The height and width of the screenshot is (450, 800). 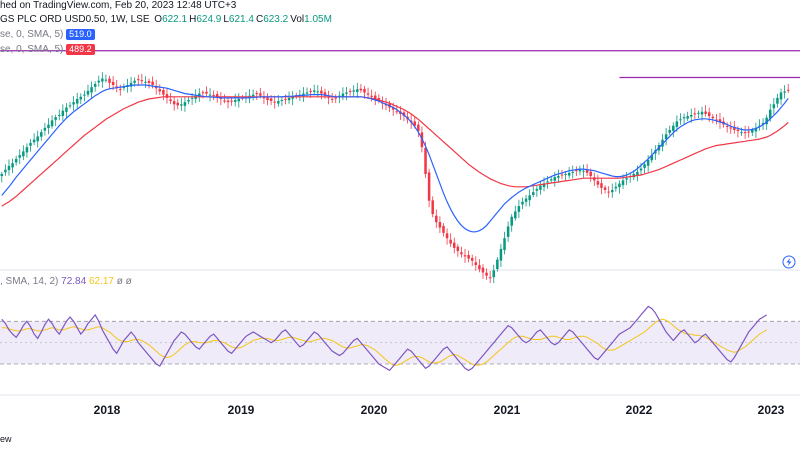 What do you see at coordinates (32, 34) in the screenshot?
I see `ma-fast-label: se, 0, SMA, 5)` at bounding box center [32, 34].